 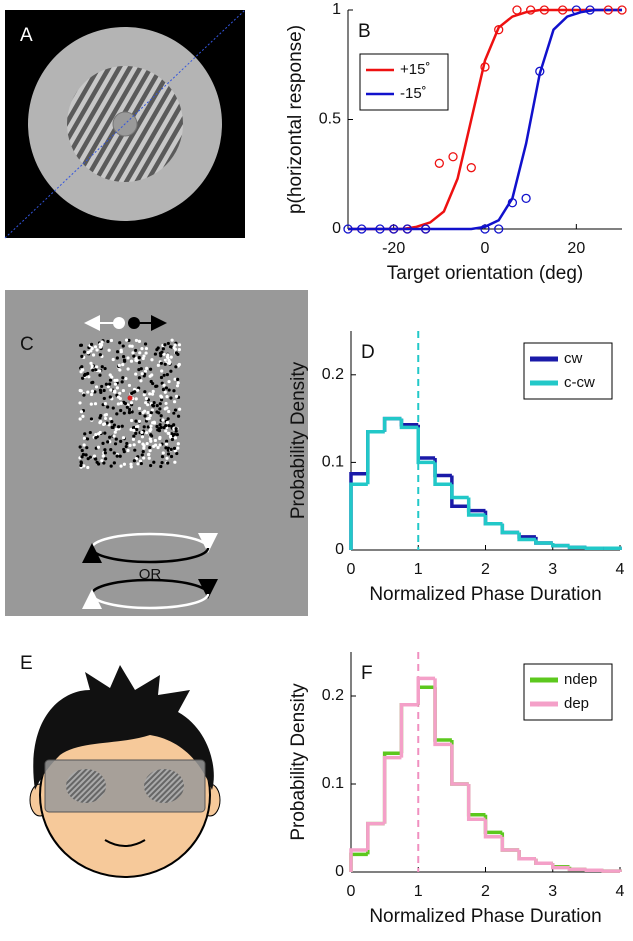 I want to click on lens, so click(x=164, y=786).